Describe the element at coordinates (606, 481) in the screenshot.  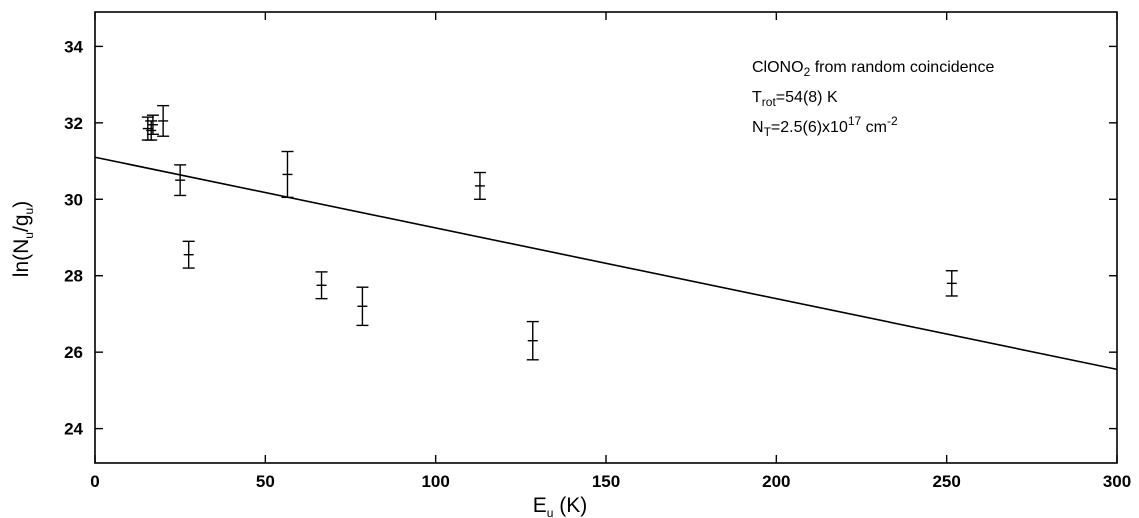
I see `x-tick-label: 150` at that location.